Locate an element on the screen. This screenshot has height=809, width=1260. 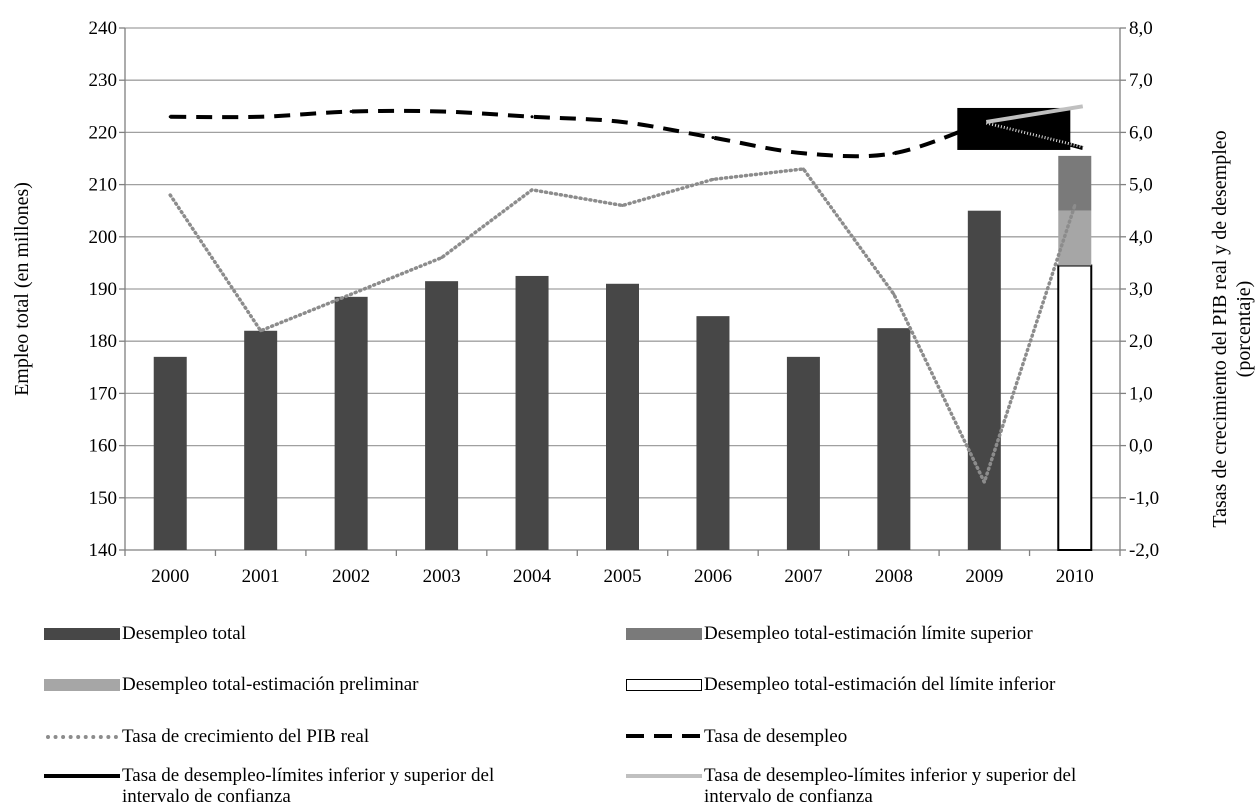
right-tick-label: -2,0 is located at coordinates (1144, 550).